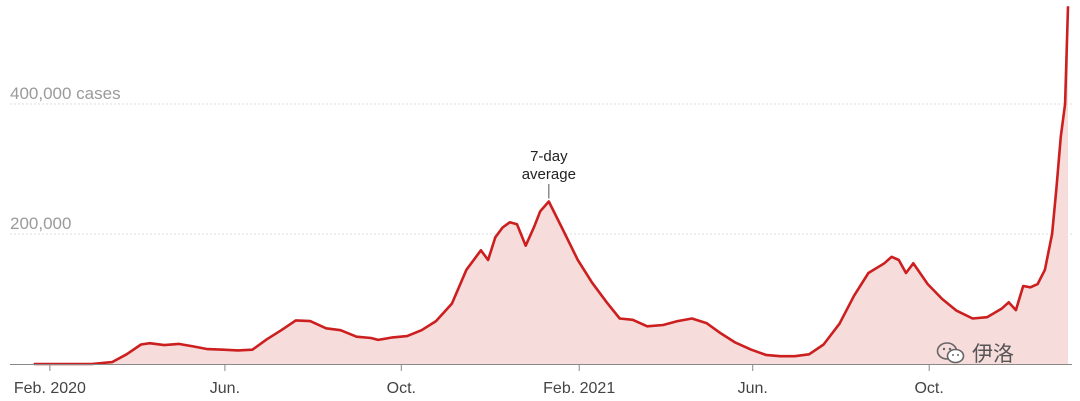 The height and width of the screenshot is (401, 1080). What do you see at coordinates (50, 388) in the screenshot?
I see `x-tick-label: Feb. 2020` at bounding box center [50, 388].